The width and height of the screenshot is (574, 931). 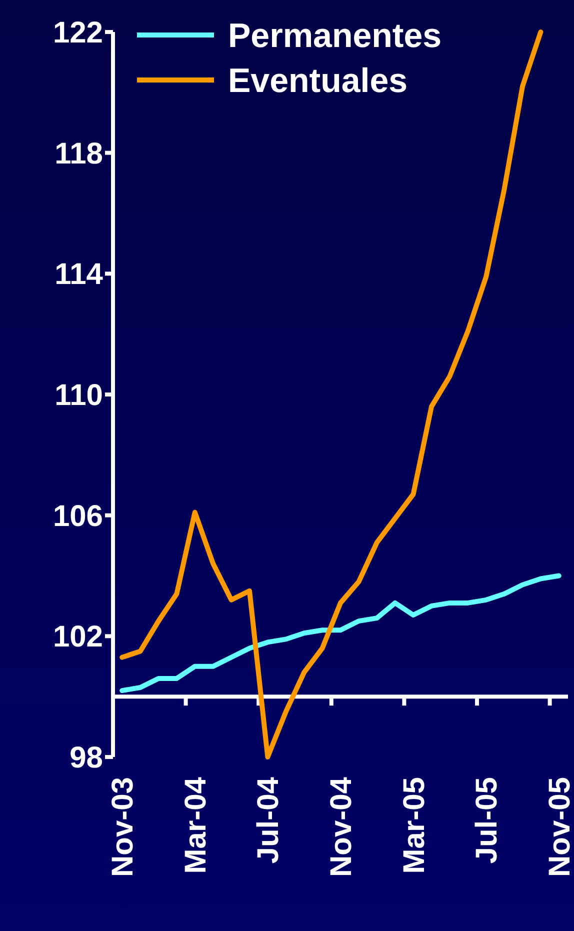 What do you see at coordinates (195, 825) in the screenshot?
I see `x-tick-label: Mar-04` at bounding box center [195, 825].